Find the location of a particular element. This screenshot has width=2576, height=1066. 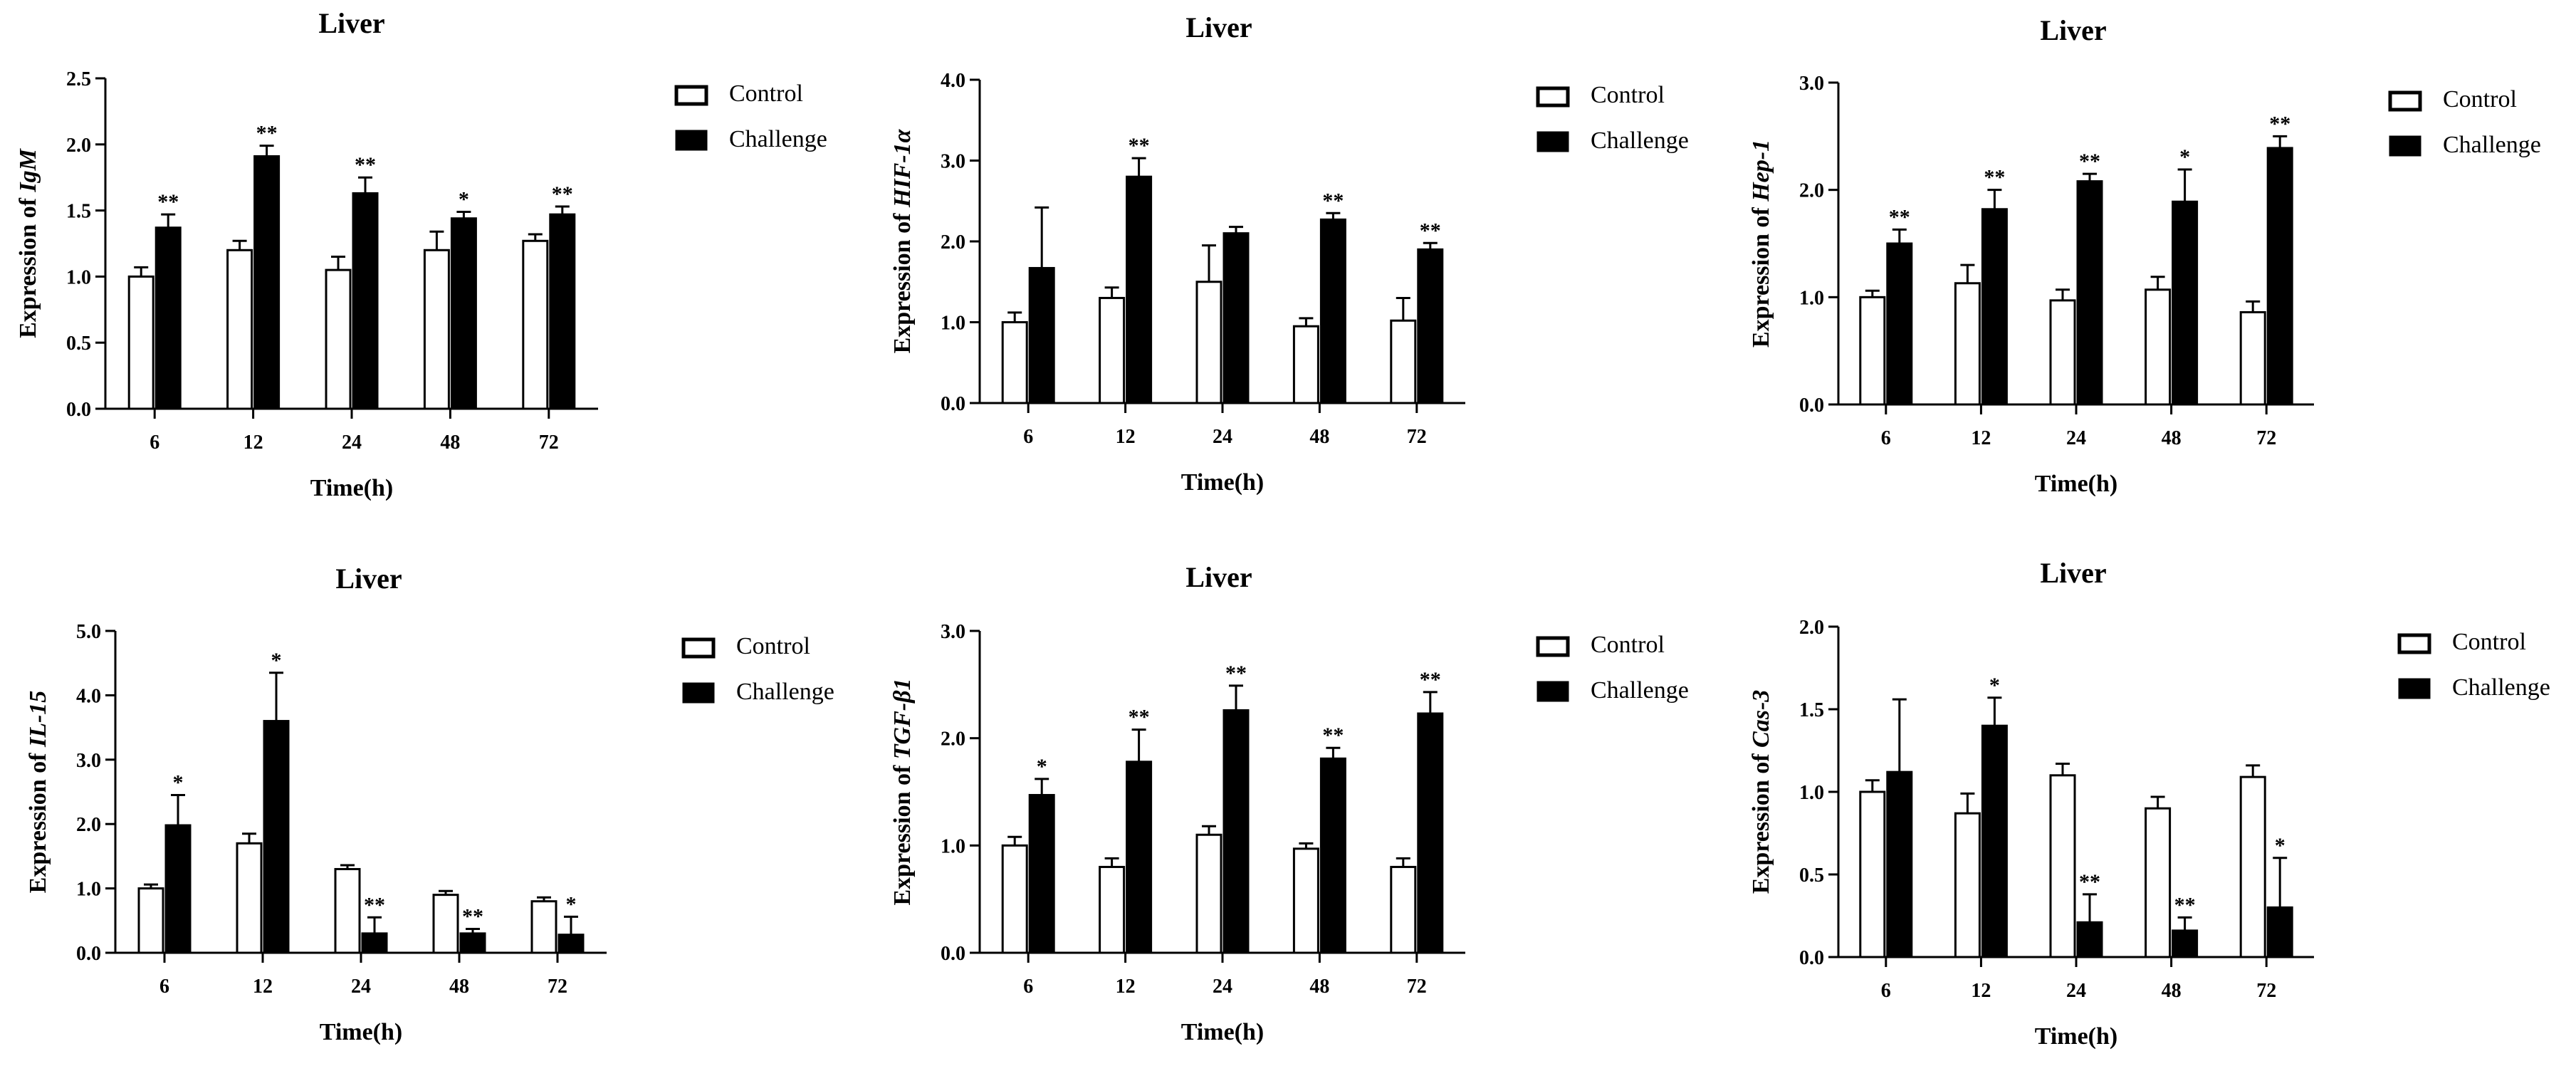

y-axis-label: Expression of TGF-β1 is located at coordinates (902, 791).